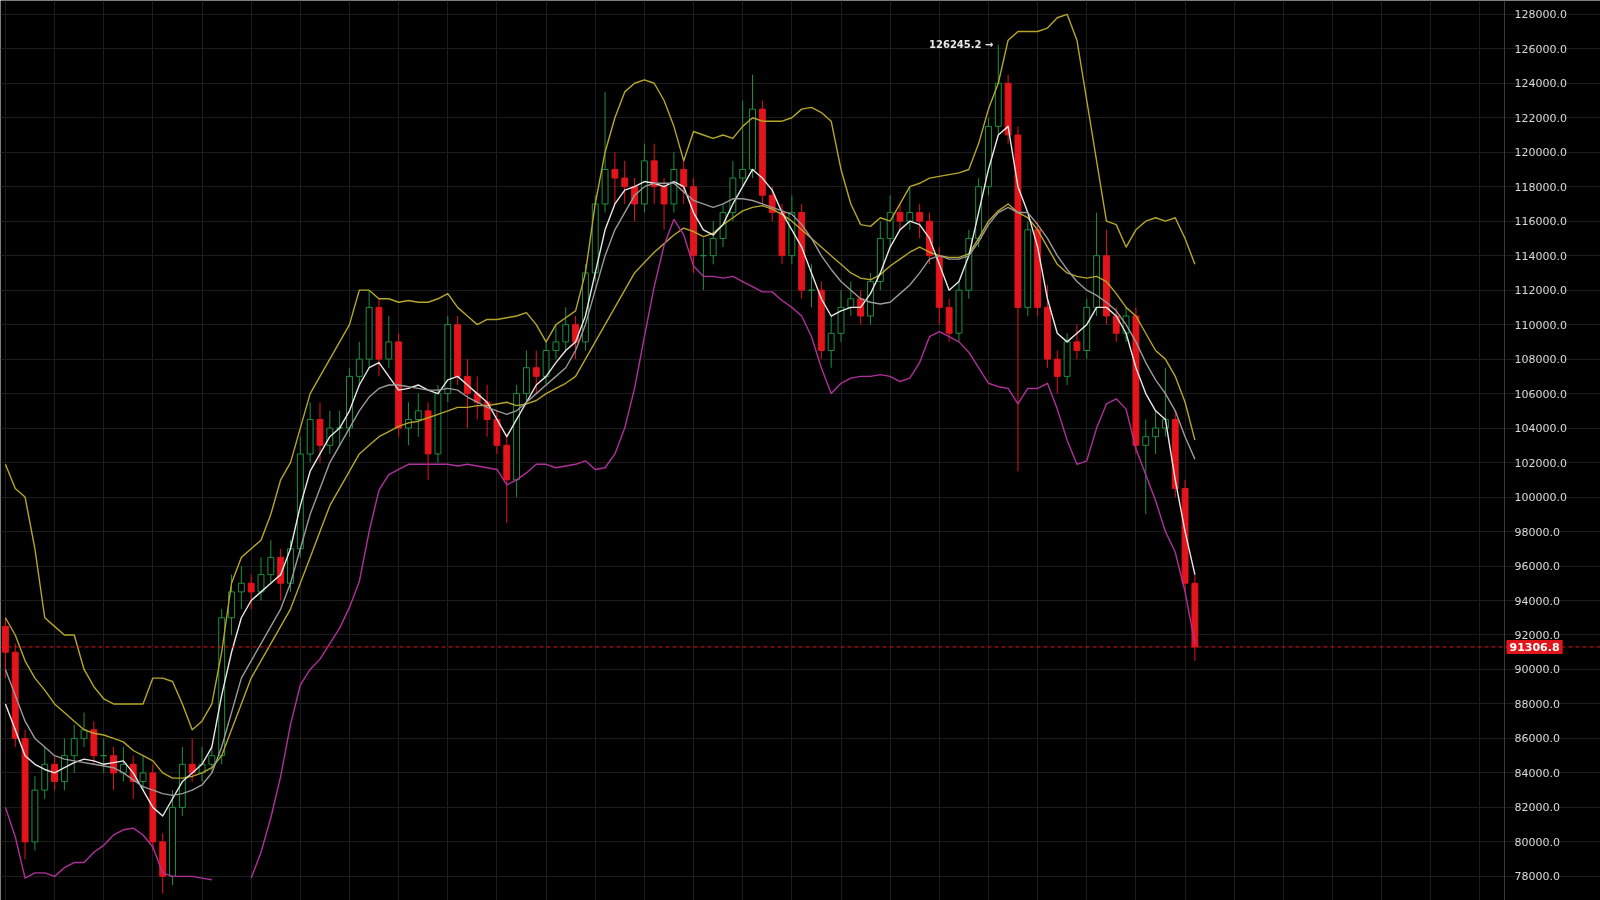 This screenshot has width=1600, height=900. What do you see at coordinates (1534, 647) in the screenshot?
I see `ref-line-label: 91306.8` at bounding box center [1534, 647].